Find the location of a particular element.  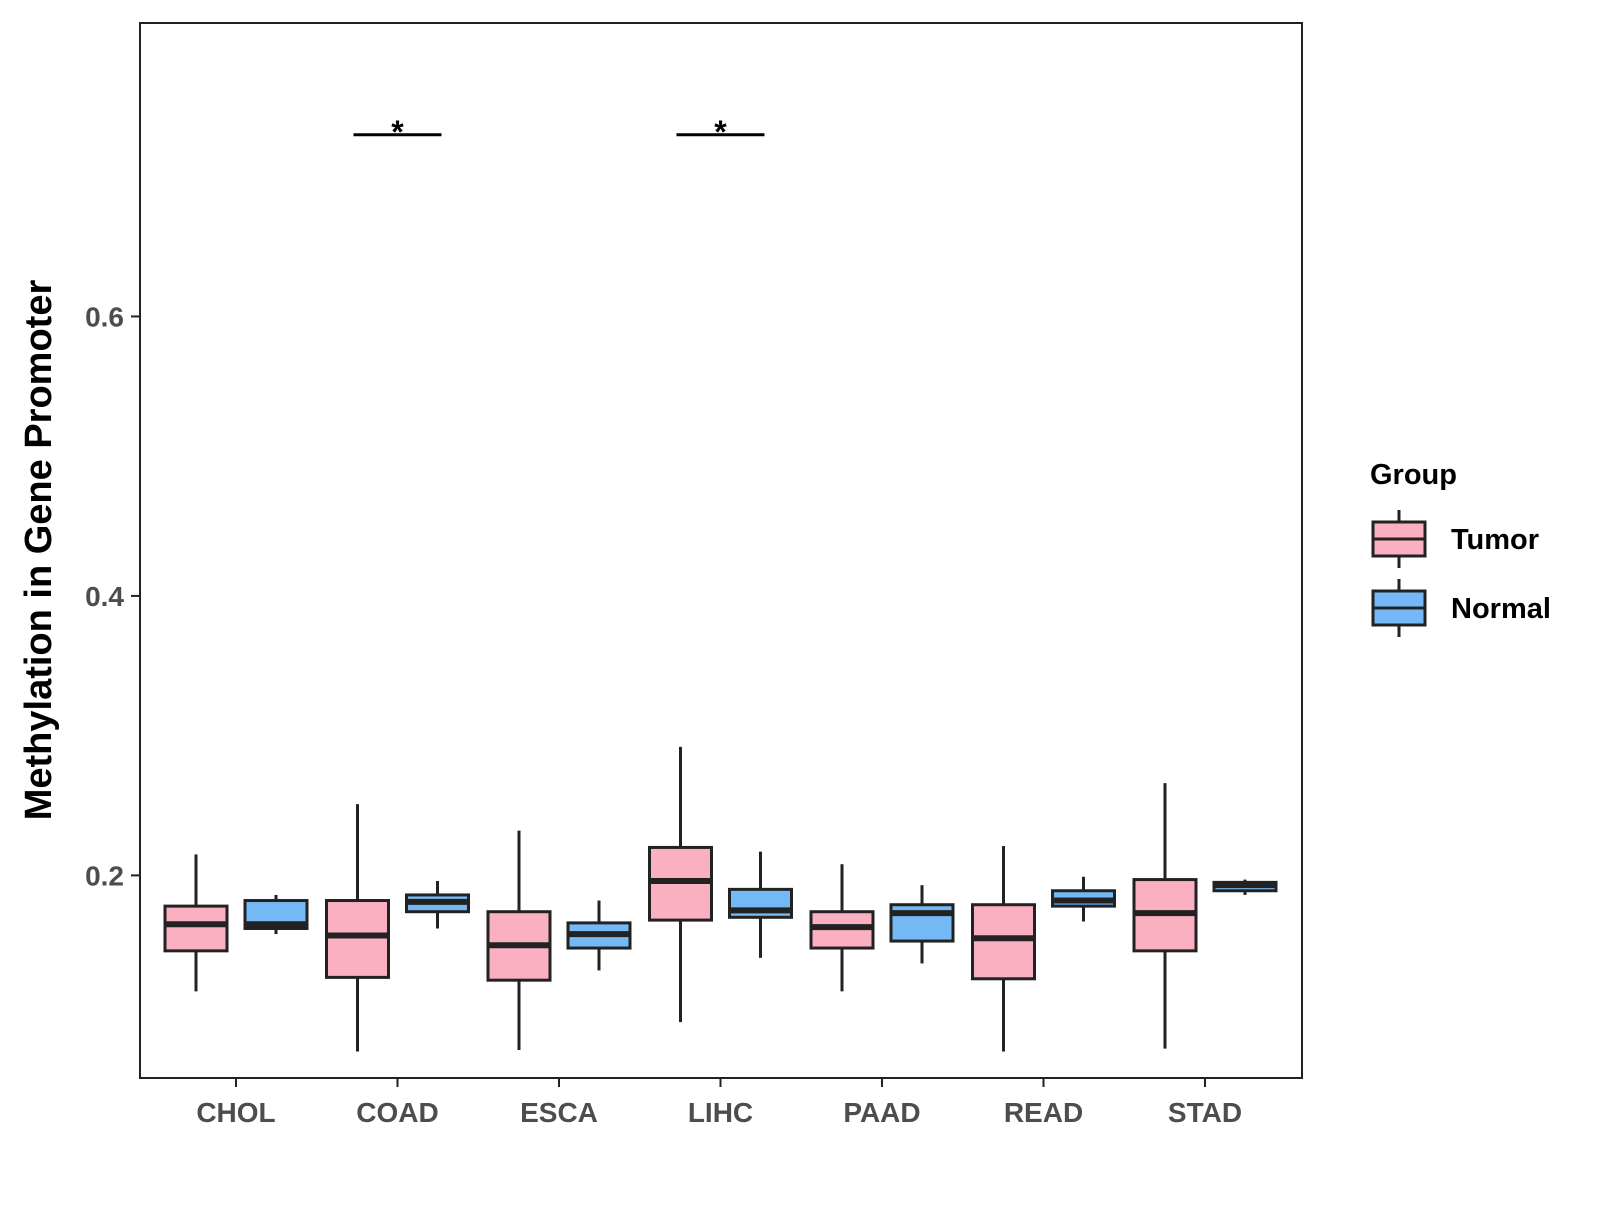

legend-item-normal: Normal is located at coordinates (1461, 608).